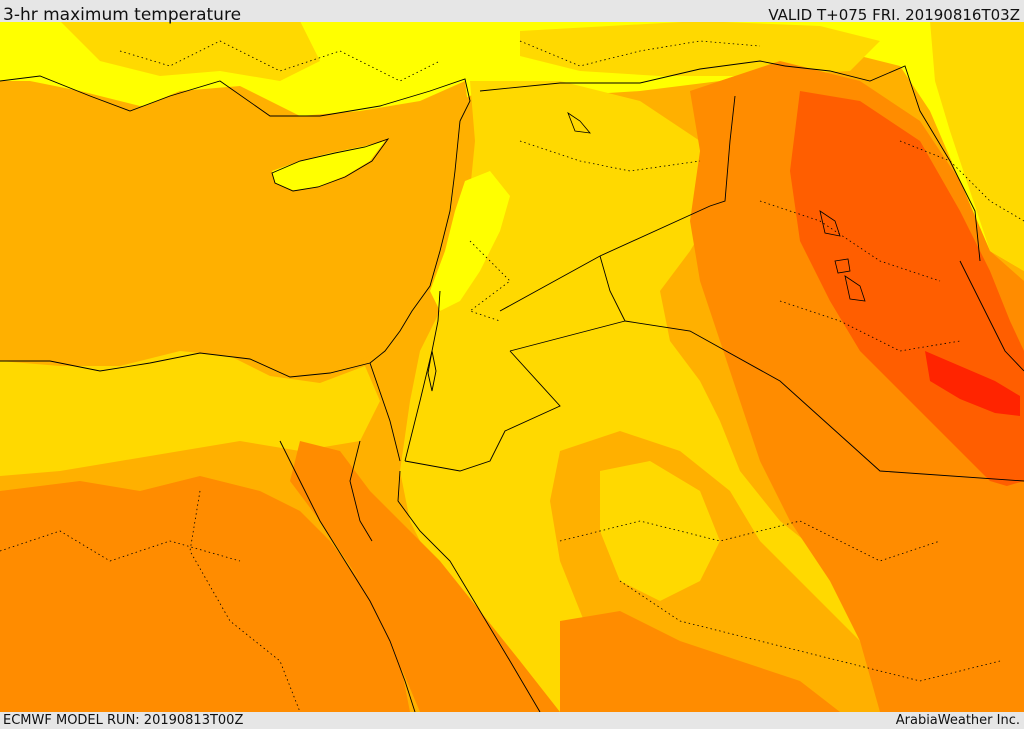  Describe the element at coordinates (830, 223) in the screenshot. I see `lake-tharthar` at that location.